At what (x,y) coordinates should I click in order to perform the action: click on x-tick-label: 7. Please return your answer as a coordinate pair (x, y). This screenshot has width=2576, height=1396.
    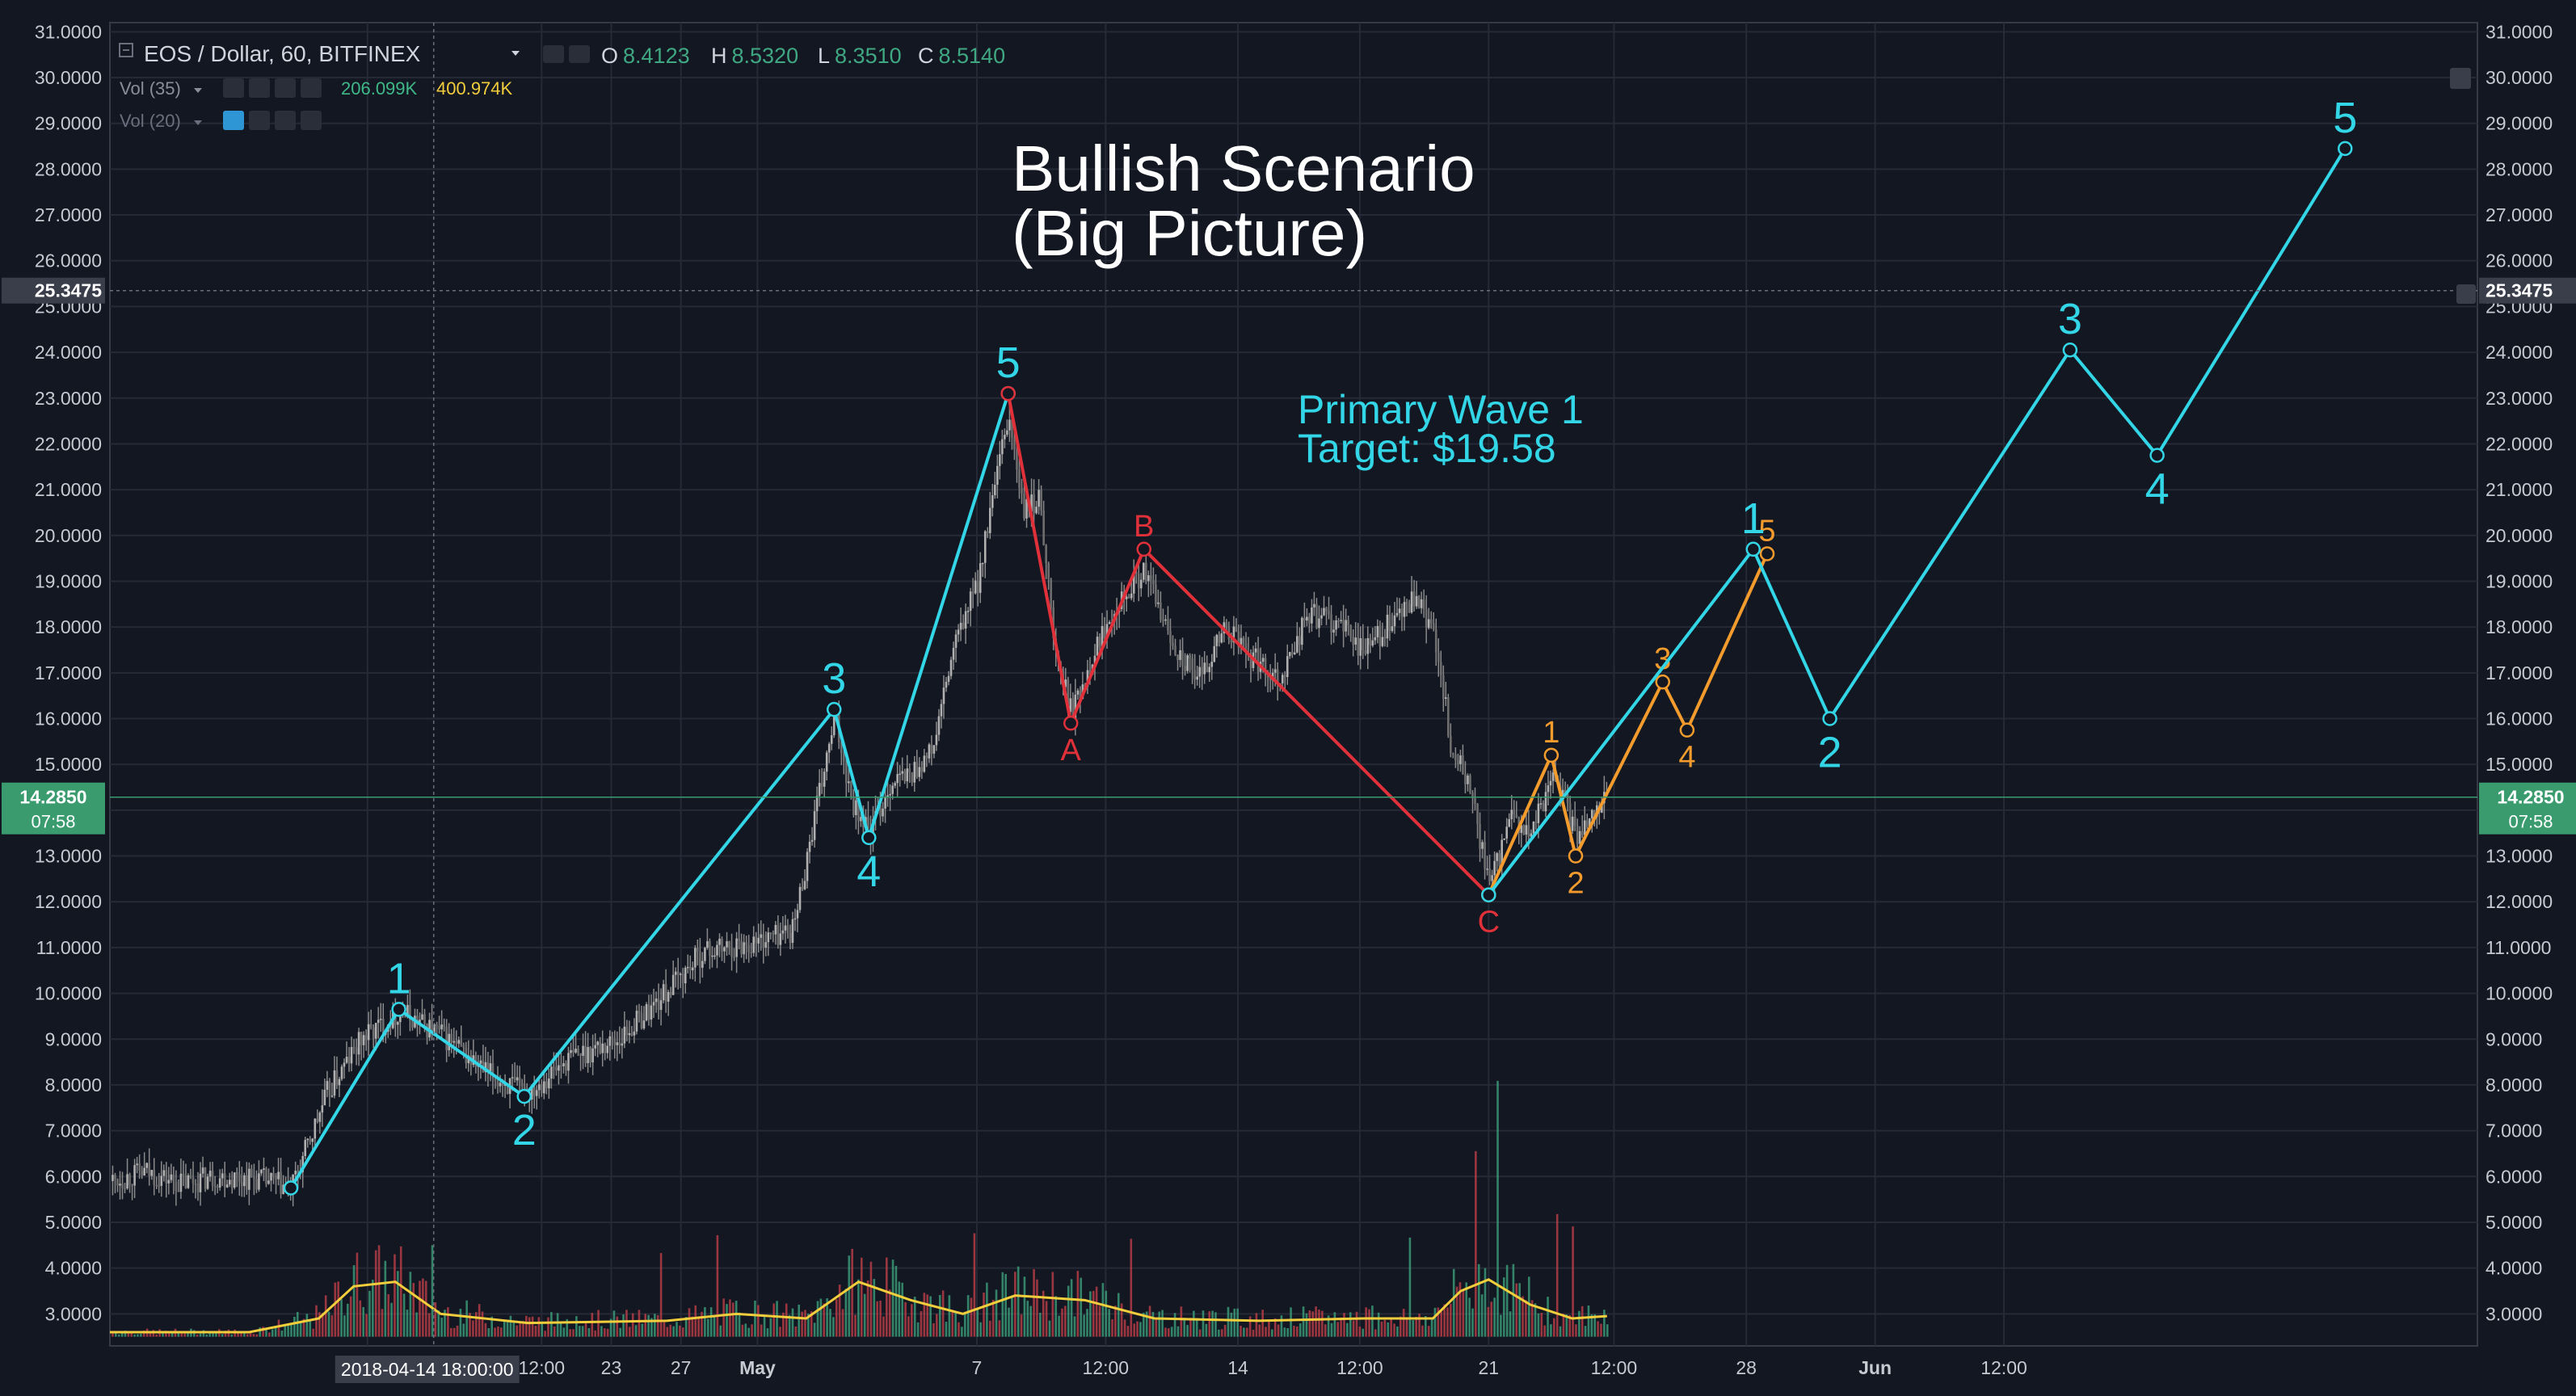
    Looking at the image, I should click on (976, 1367).